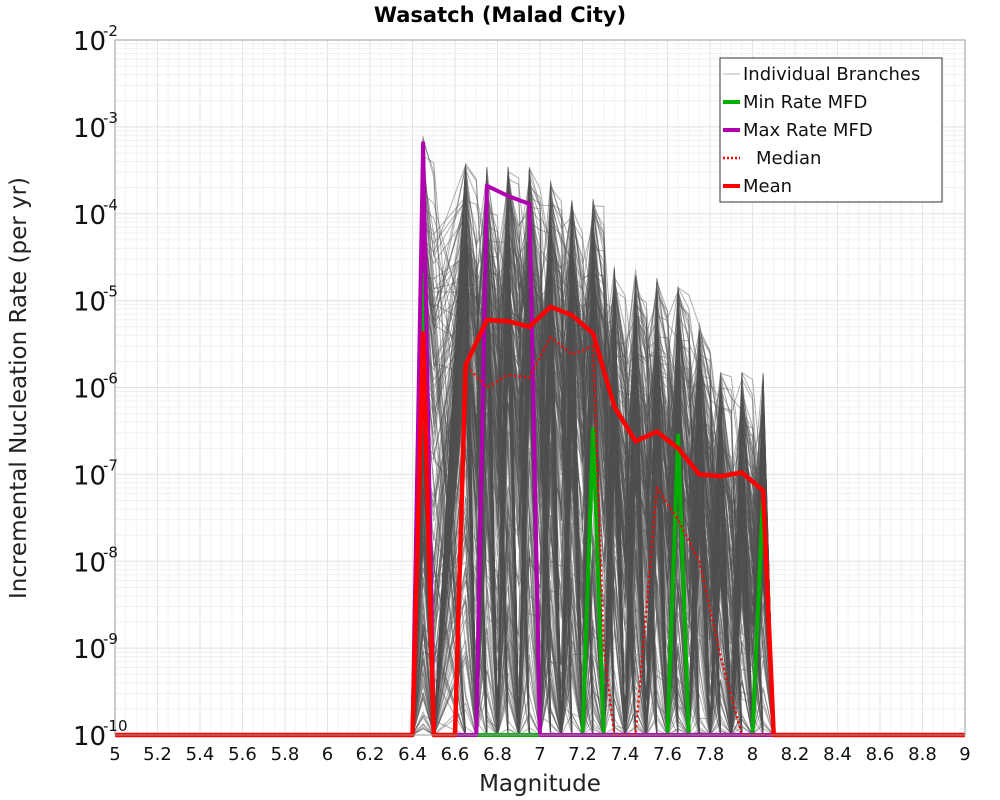  I want to click on x-tick-label: 5, so click(114, 754).